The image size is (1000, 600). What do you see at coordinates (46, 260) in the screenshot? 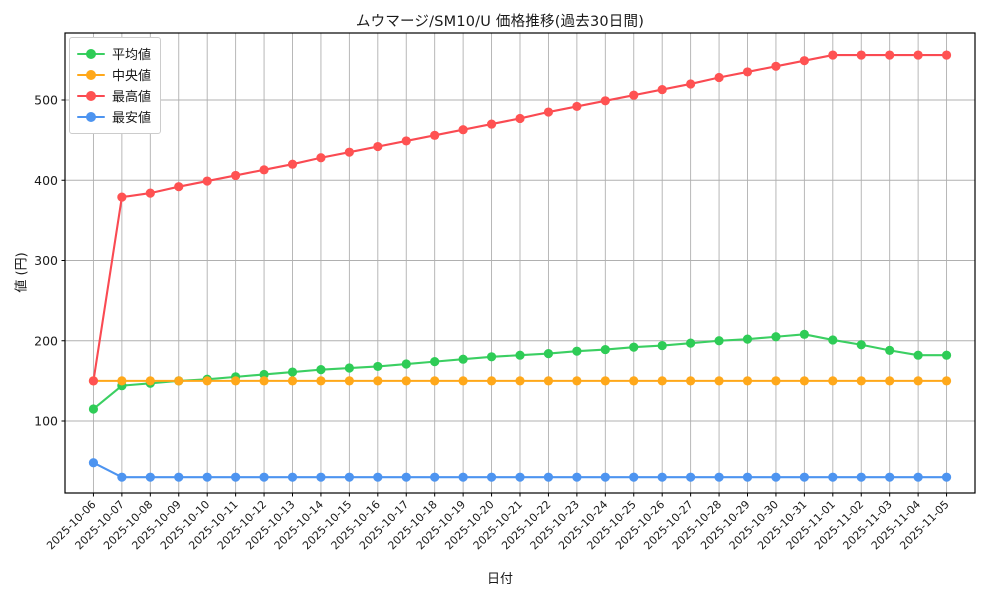
I see `svg-text: 300` at bounding box center [46, 260].